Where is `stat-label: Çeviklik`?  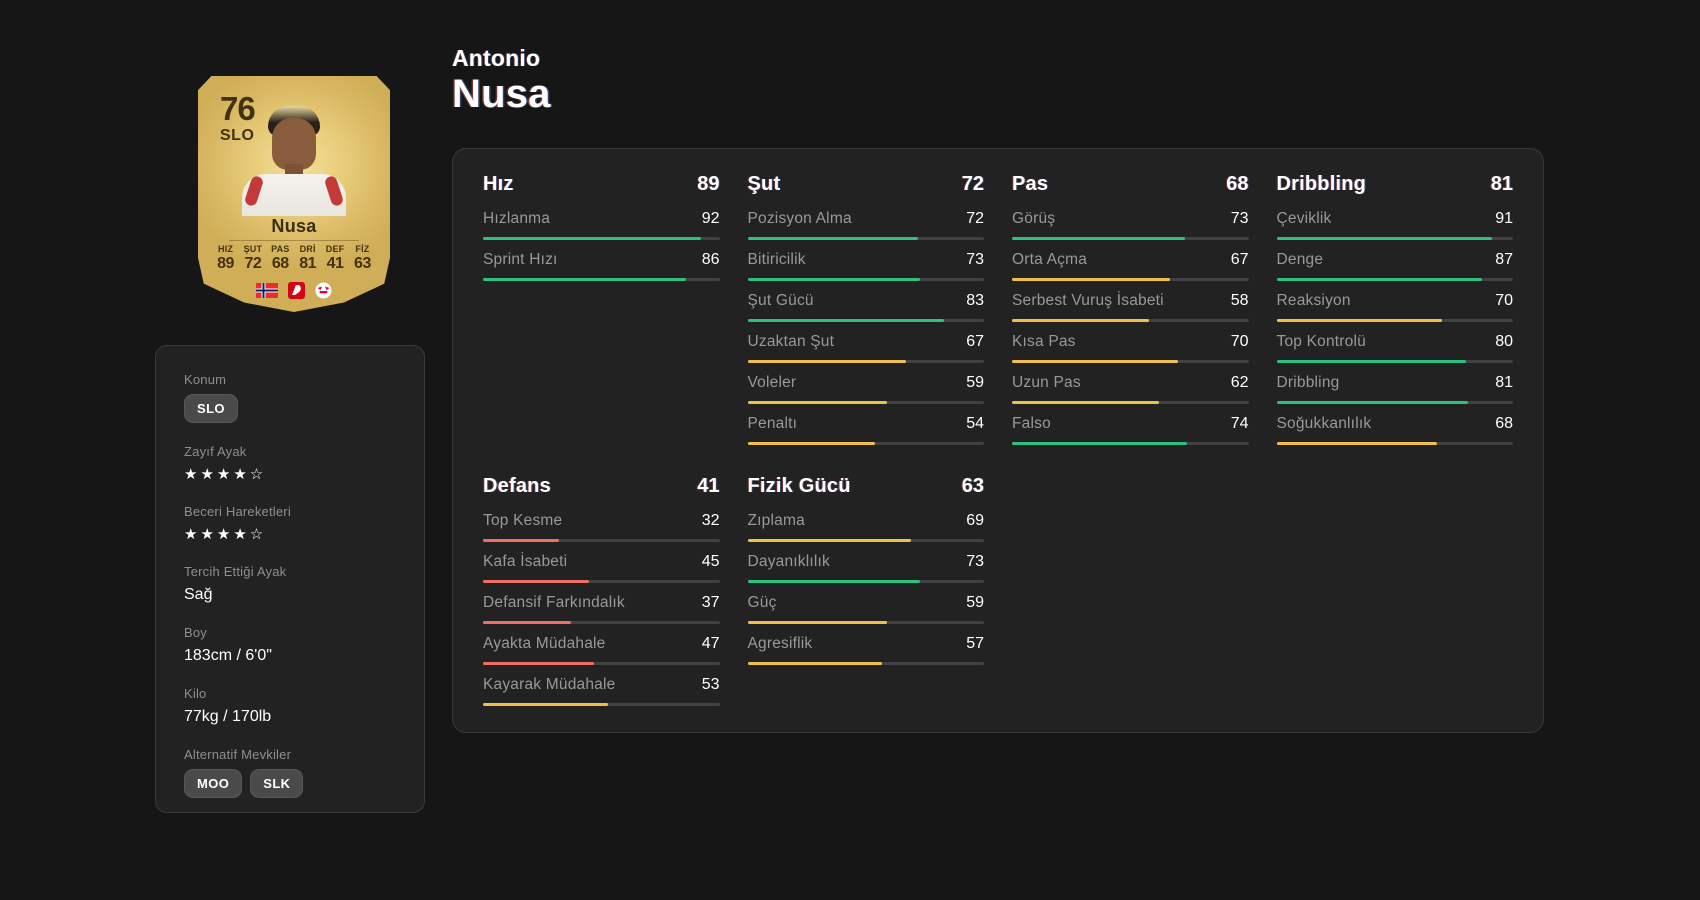
stat-label: Çeviklik is located at coordinates (1304, 218).